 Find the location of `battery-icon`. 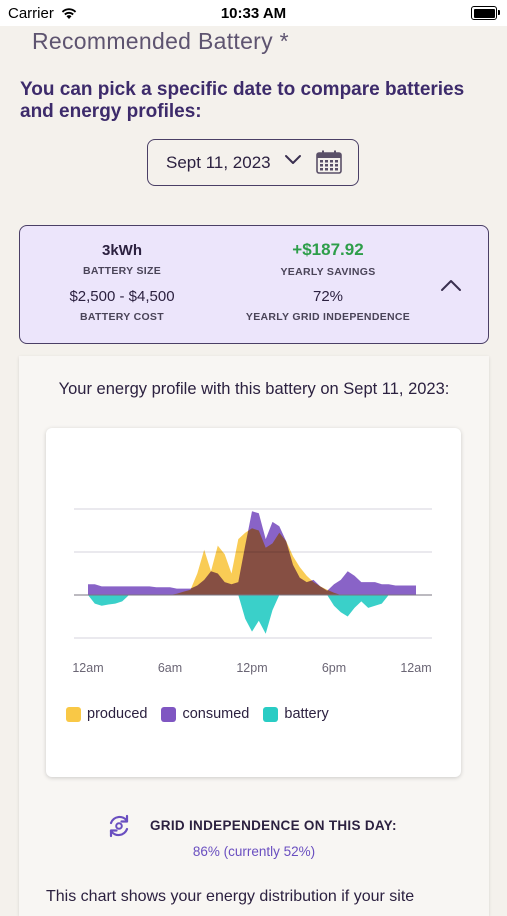

battery-icon is located at coordinates (485, 13).